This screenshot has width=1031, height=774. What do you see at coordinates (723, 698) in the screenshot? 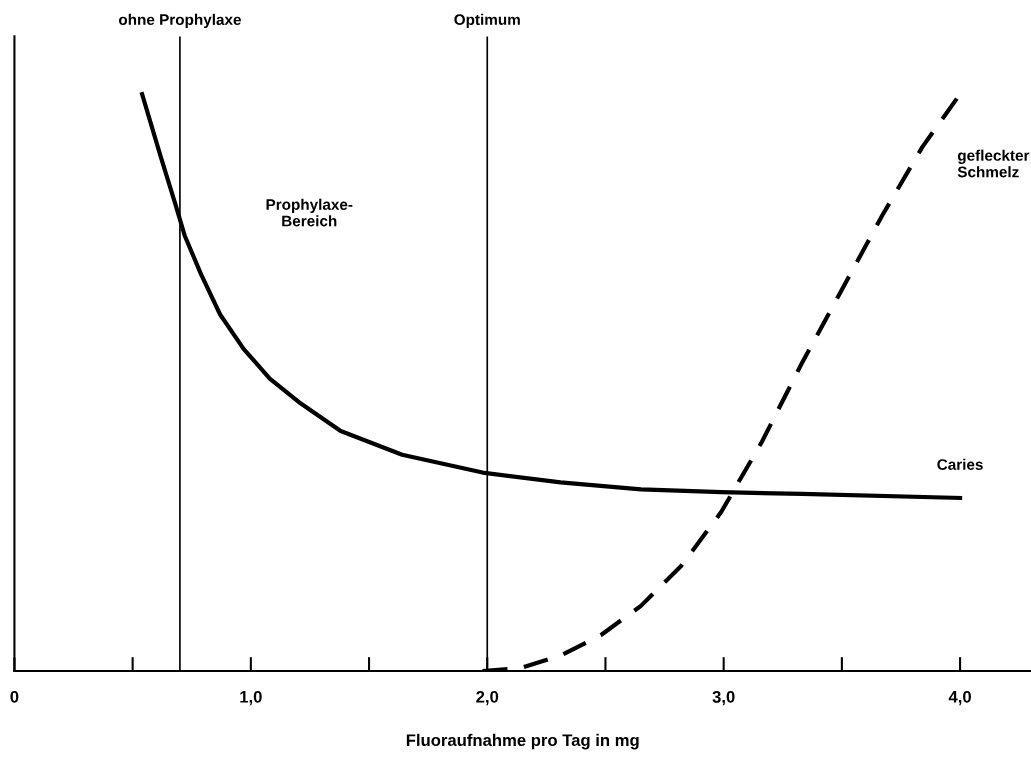
I see `x-tick-label: 3,0` at bounding box center [723, 698].